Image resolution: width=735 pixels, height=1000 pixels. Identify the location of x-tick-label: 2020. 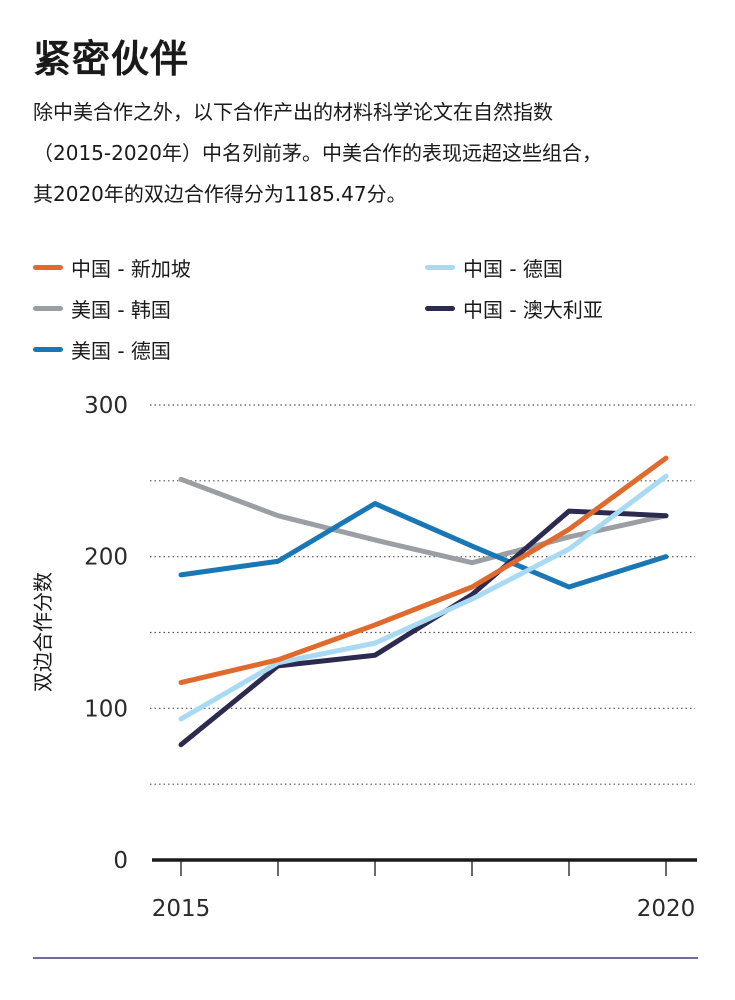
(666, 909).